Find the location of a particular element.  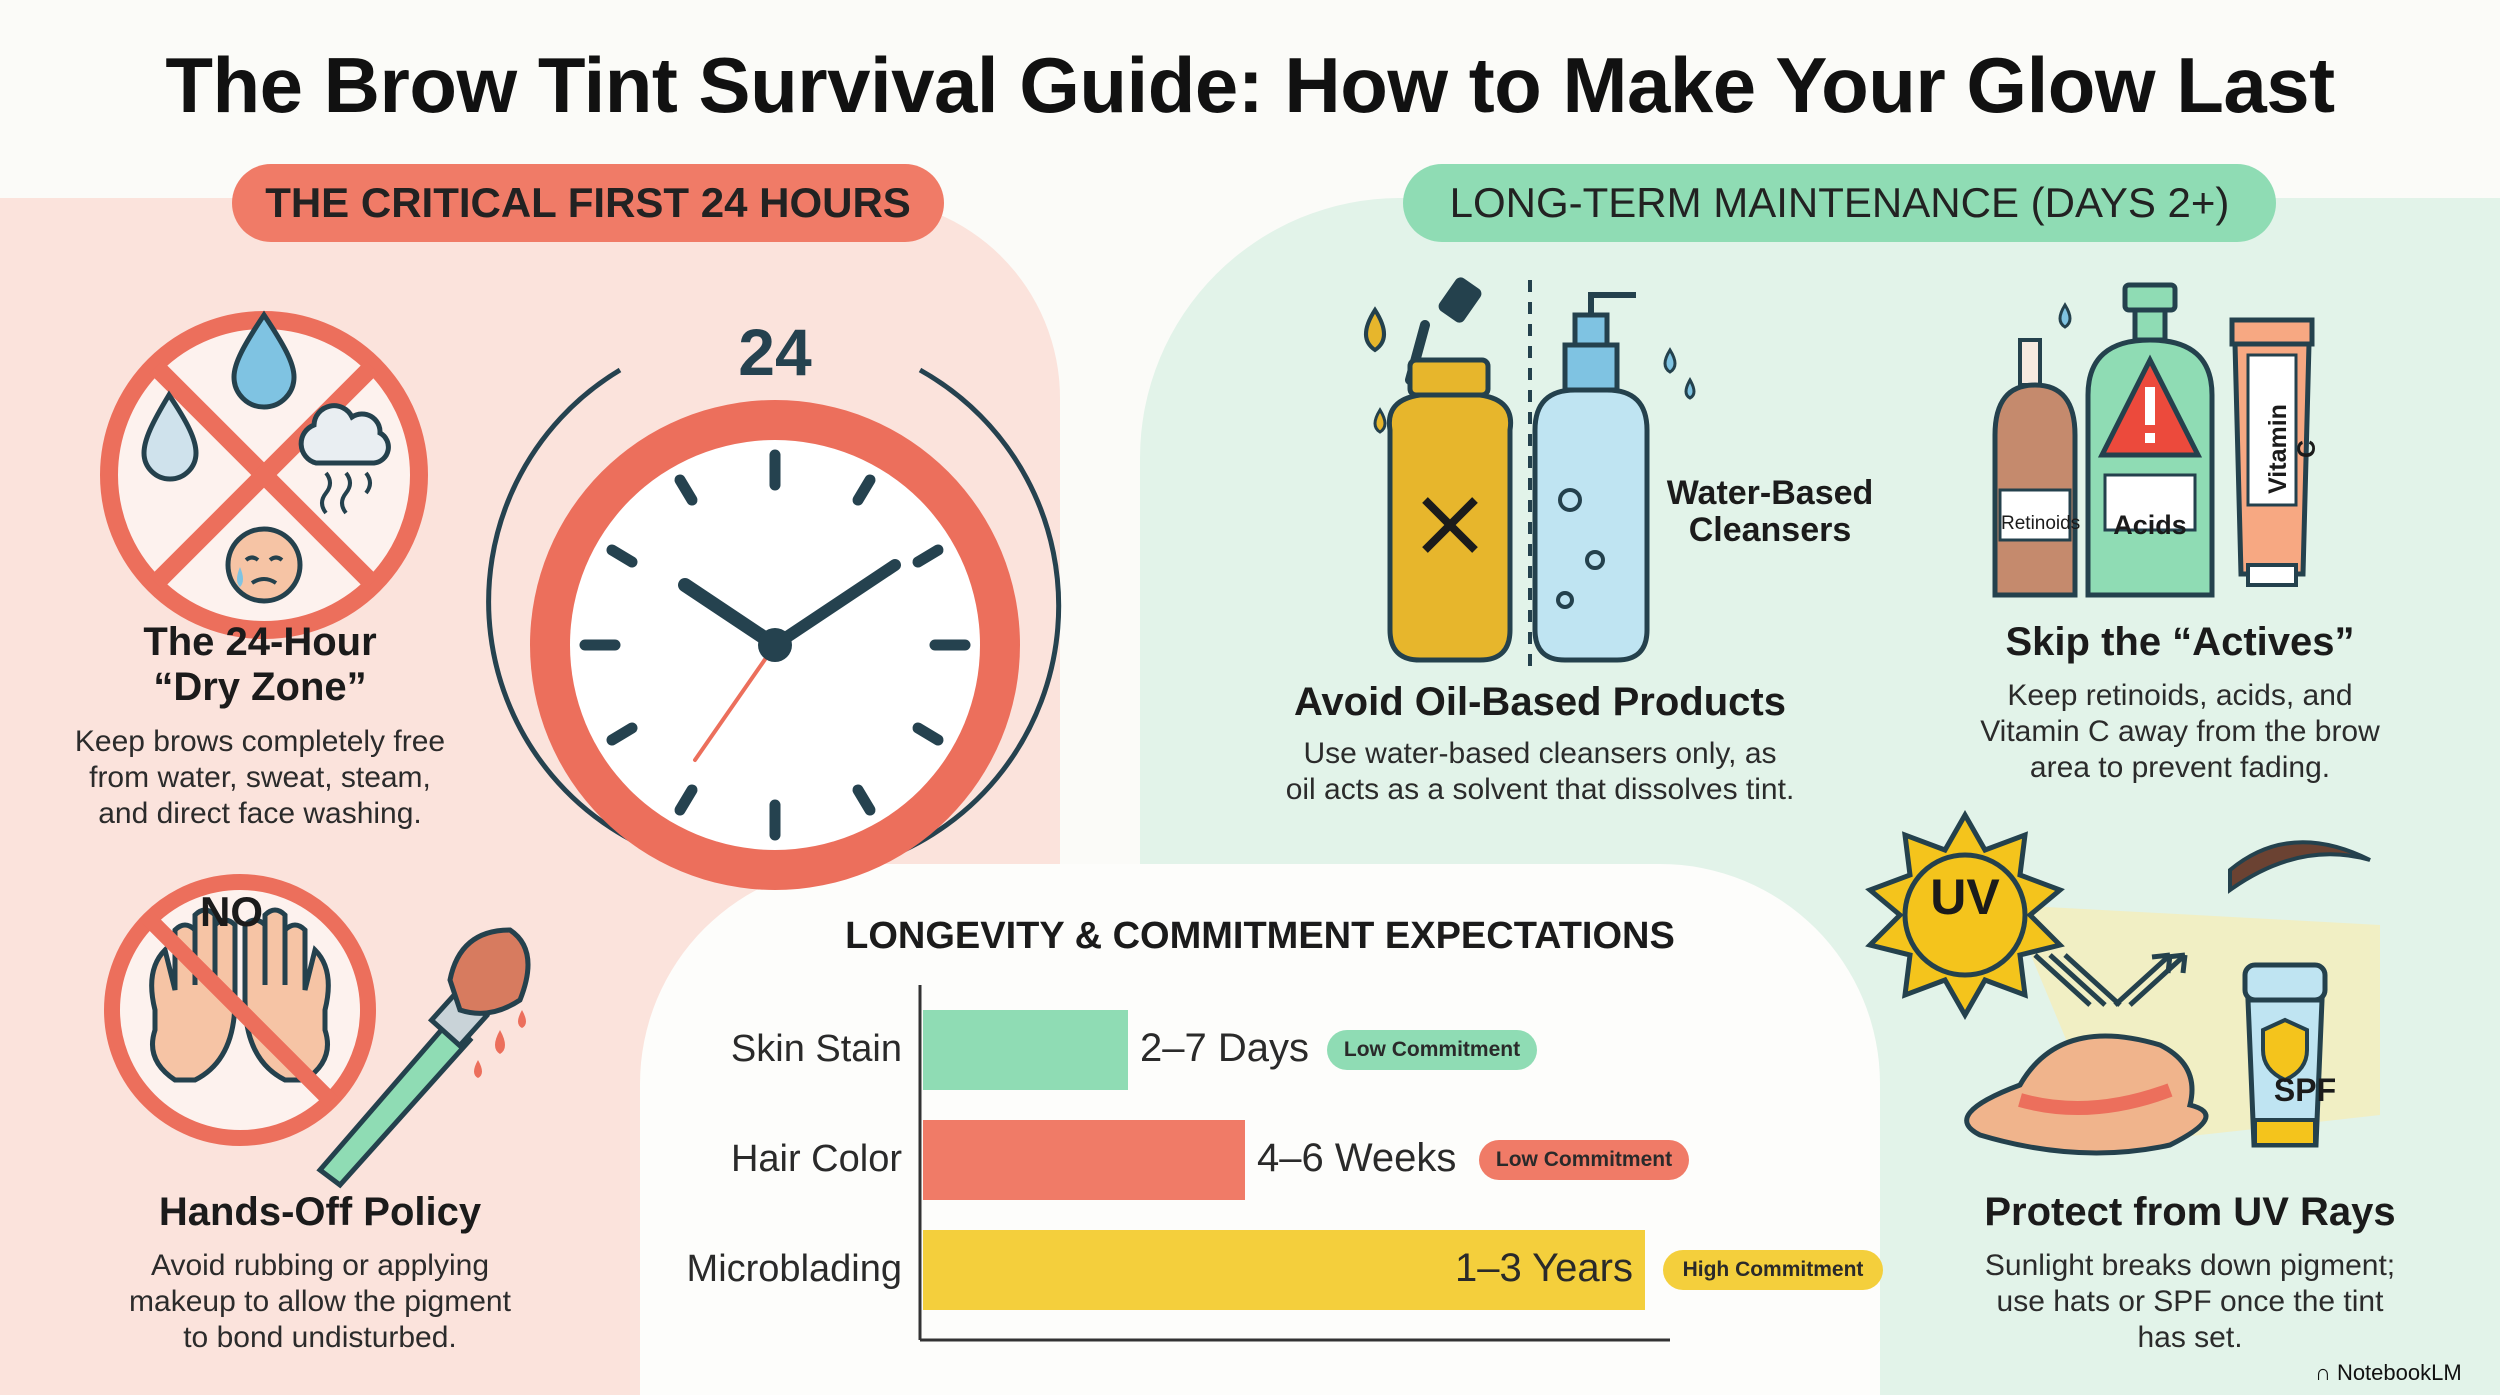

clock-24-label: 24 is located at coordinates (775, 352).